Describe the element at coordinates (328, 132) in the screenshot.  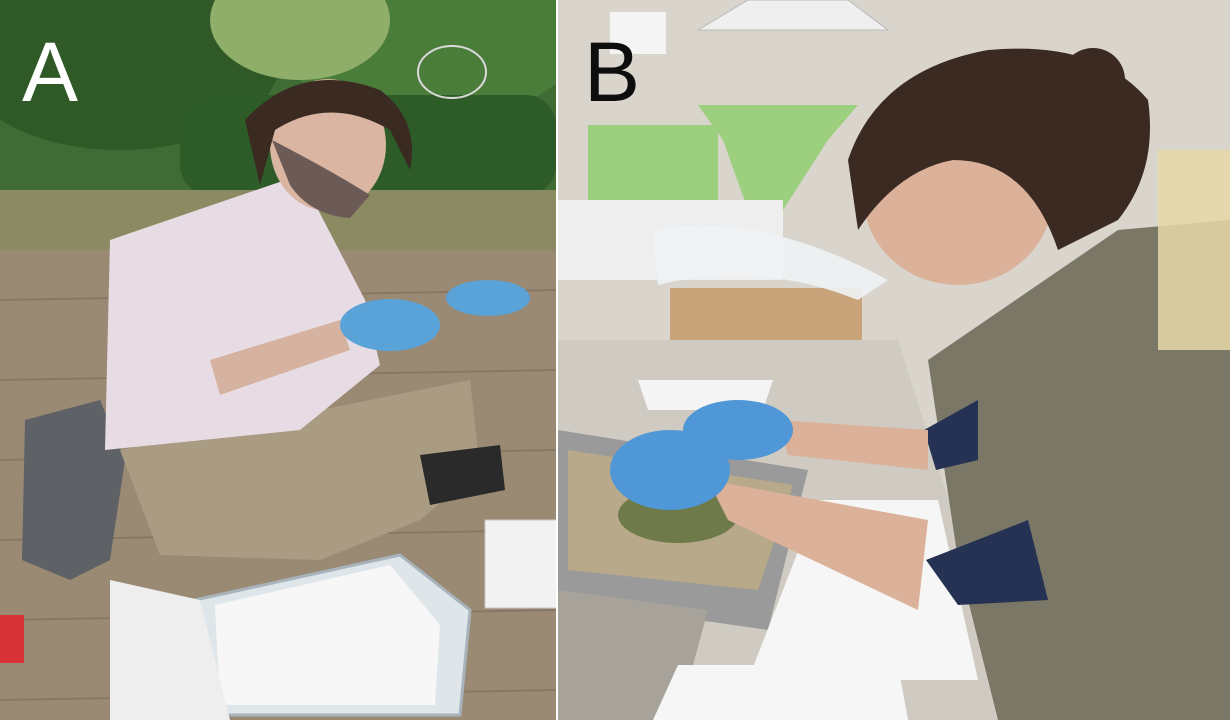
I see `person-hair` at that location.